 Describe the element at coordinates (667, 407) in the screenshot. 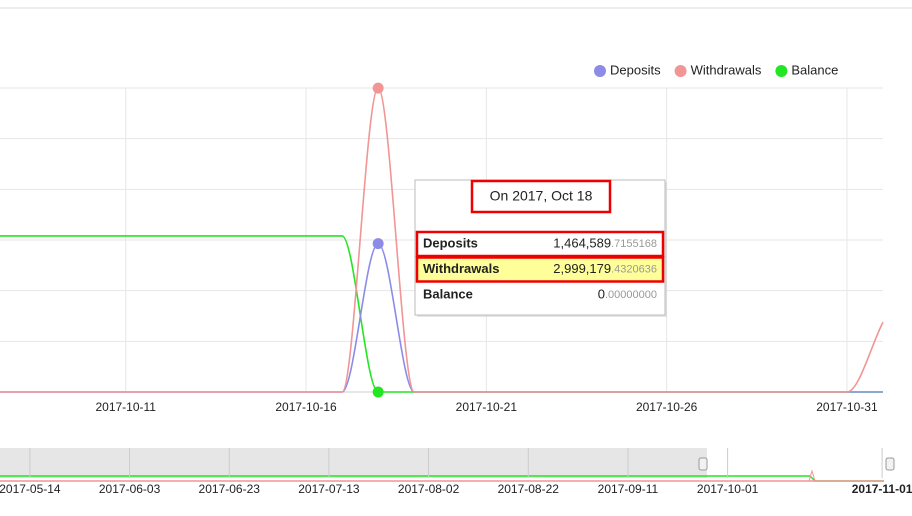

I see `x-tick-label: 2017-10-26` at that location.